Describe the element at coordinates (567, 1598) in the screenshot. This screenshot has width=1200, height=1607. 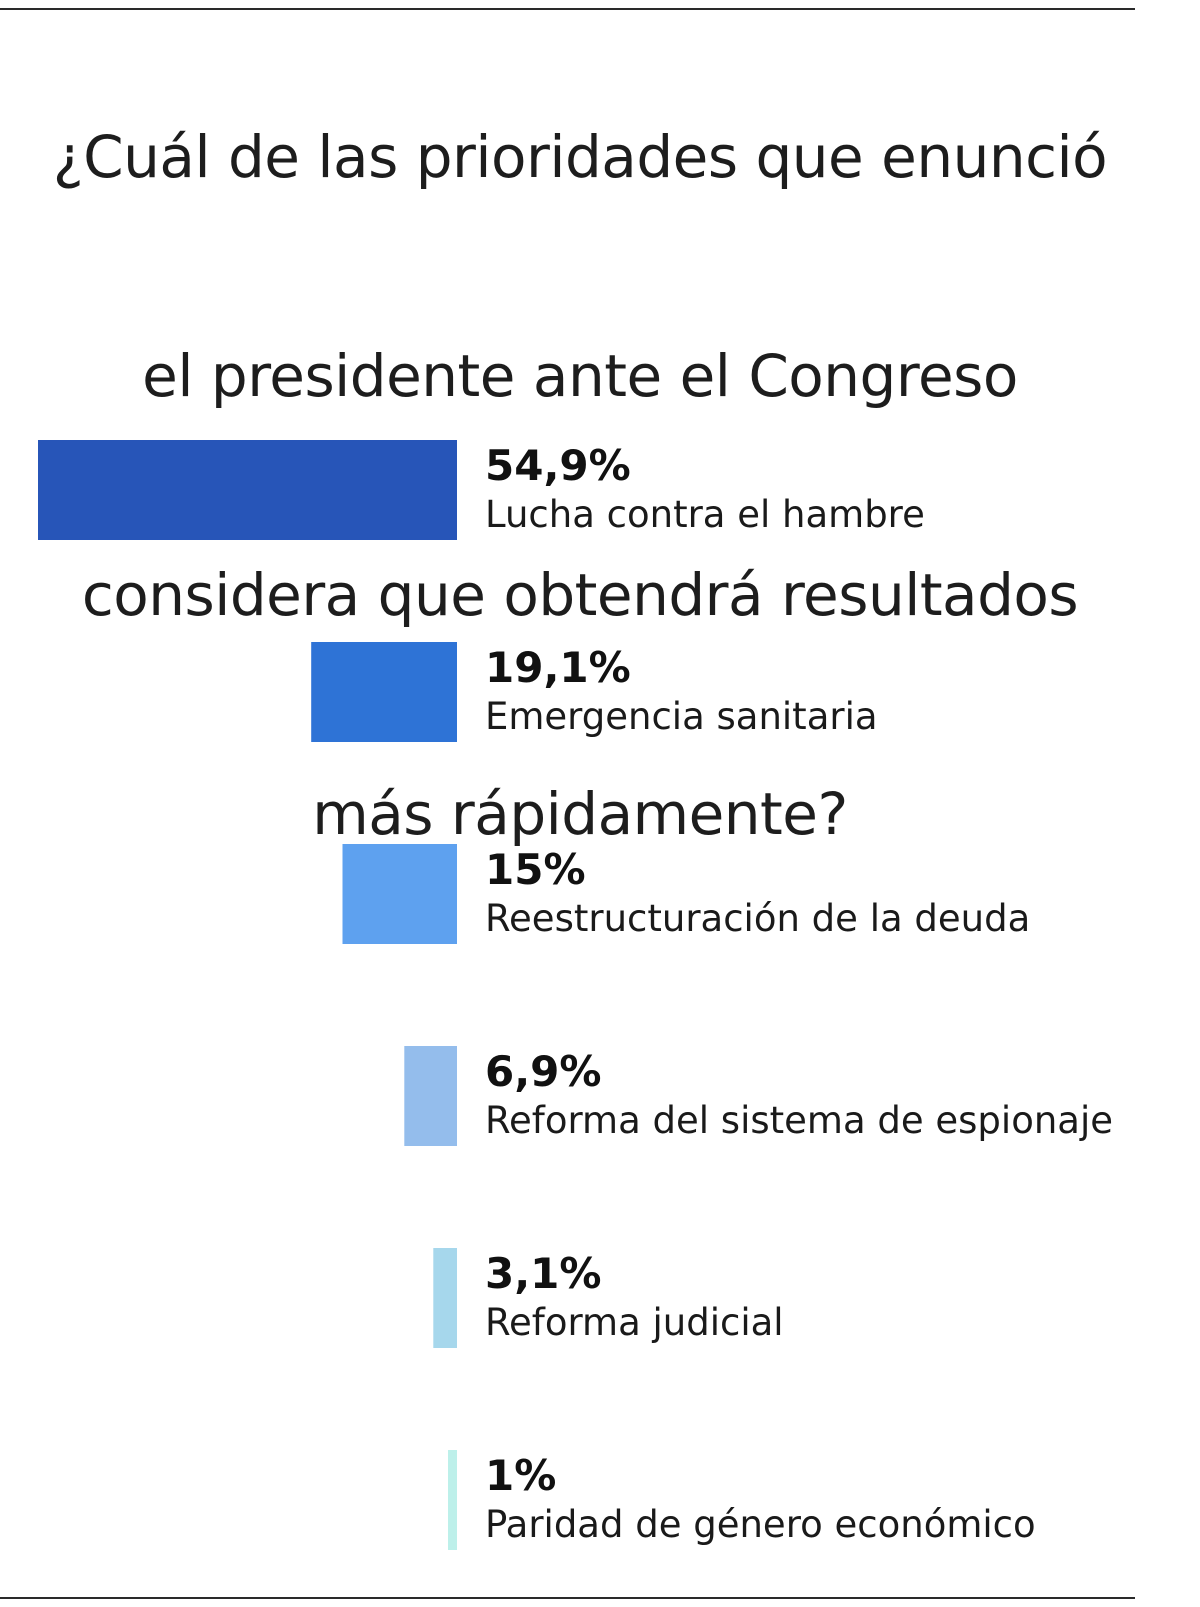
I see `bottom-rule` at that location.